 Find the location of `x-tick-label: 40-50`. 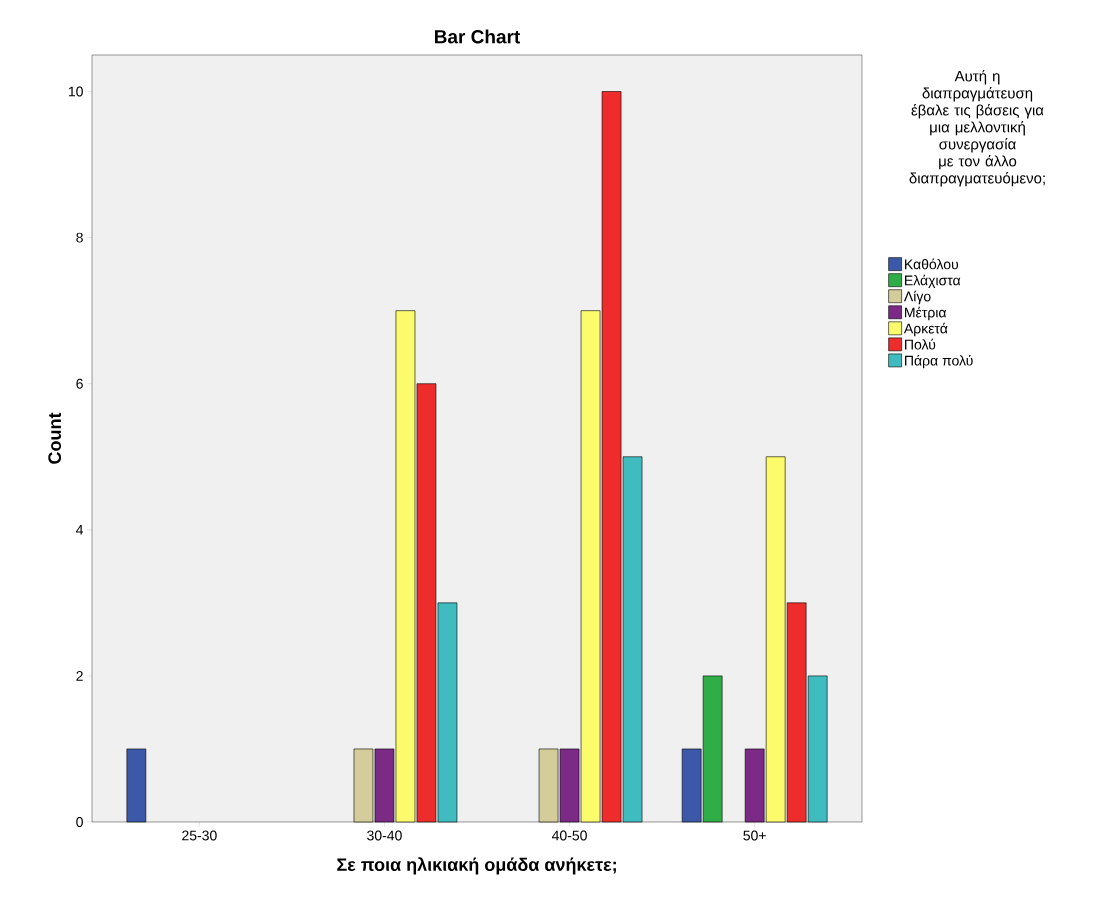

x-tick-label: 40-50 is located at coordinates (569, 835).